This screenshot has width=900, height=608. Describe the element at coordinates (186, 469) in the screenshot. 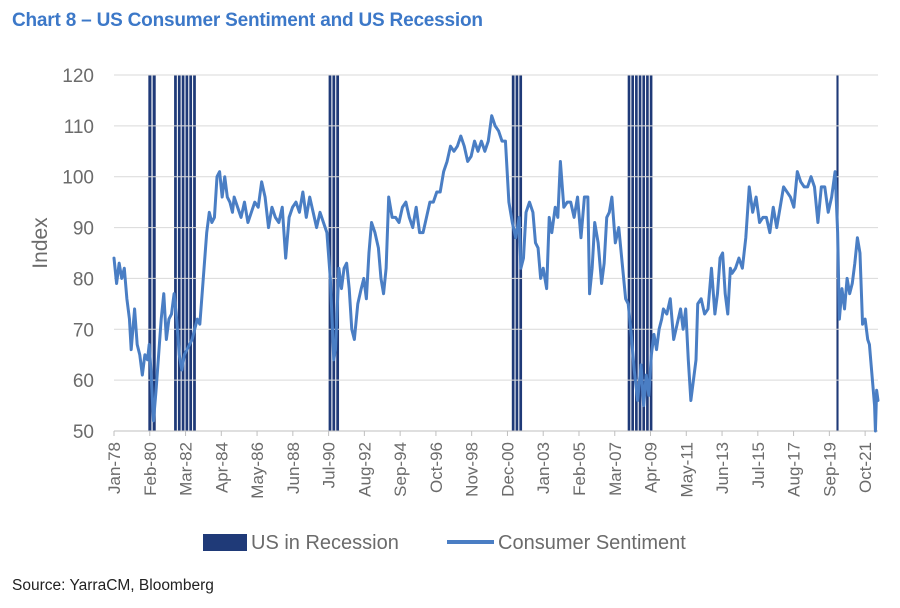

I see `x-tick-Mar-82: Mar-82` at that location.